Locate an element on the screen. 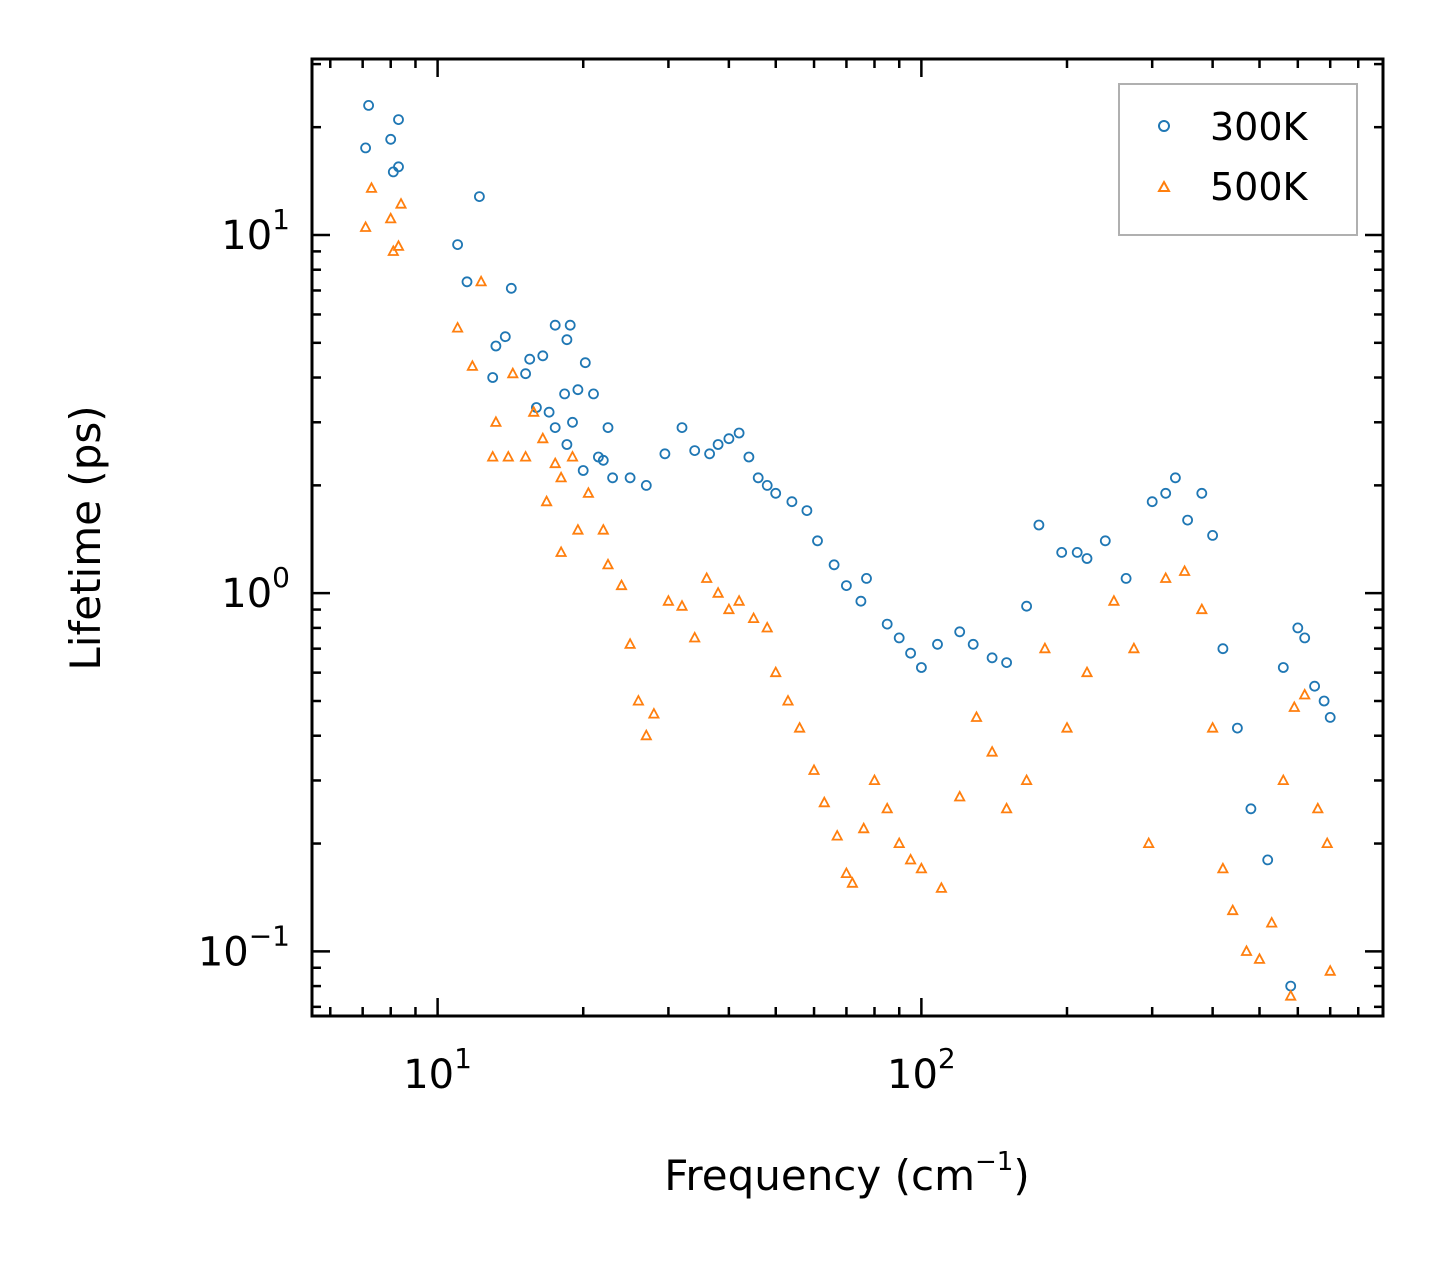  y-tick-label: 101 is located at coordinates (255, 231).